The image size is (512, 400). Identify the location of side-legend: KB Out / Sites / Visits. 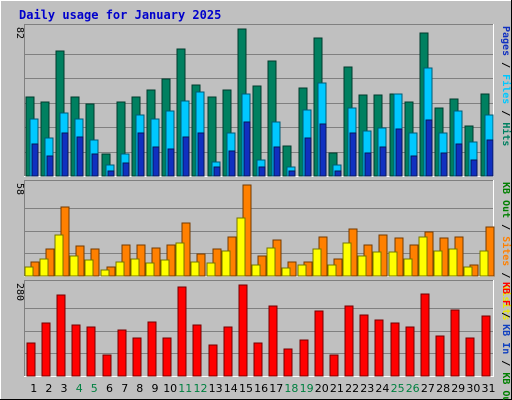
(506, 251).